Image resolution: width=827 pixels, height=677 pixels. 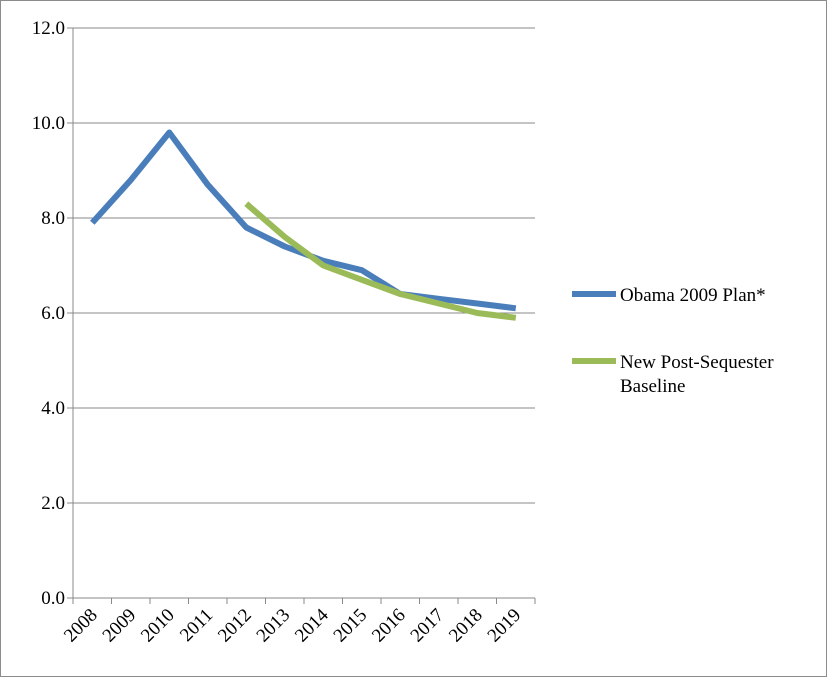 What do you see at coordinates (652, 386) in the screenshot?
I see `legend-label-1-1: Baseline` at bounding box center [652, 386].